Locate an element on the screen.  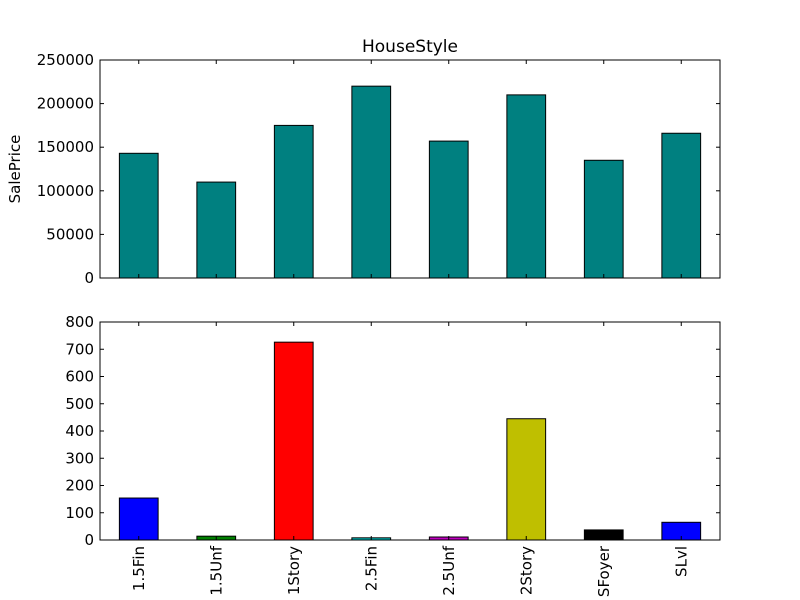
bar-2.5Fin is located at coordinates (371, 182).